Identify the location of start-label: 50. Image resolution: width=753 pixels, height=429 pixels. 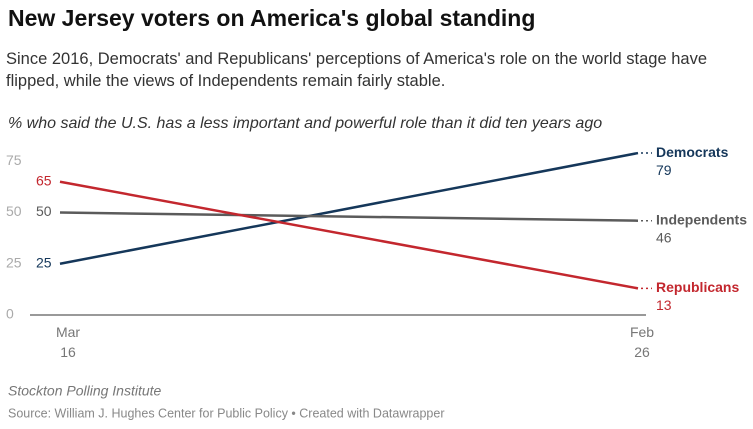
(44, 211).